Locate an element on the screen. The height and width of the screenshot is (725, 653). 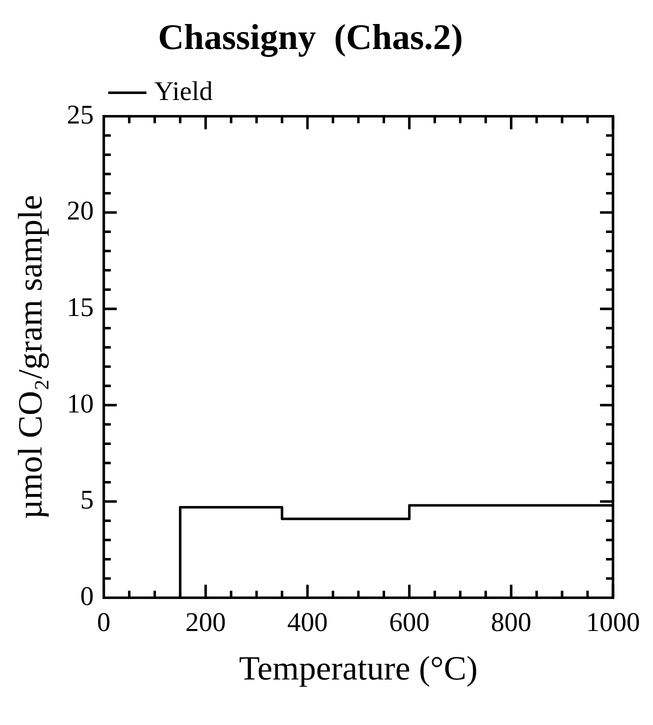
y-tick-label: 20 is located at coordinates (80, 211).